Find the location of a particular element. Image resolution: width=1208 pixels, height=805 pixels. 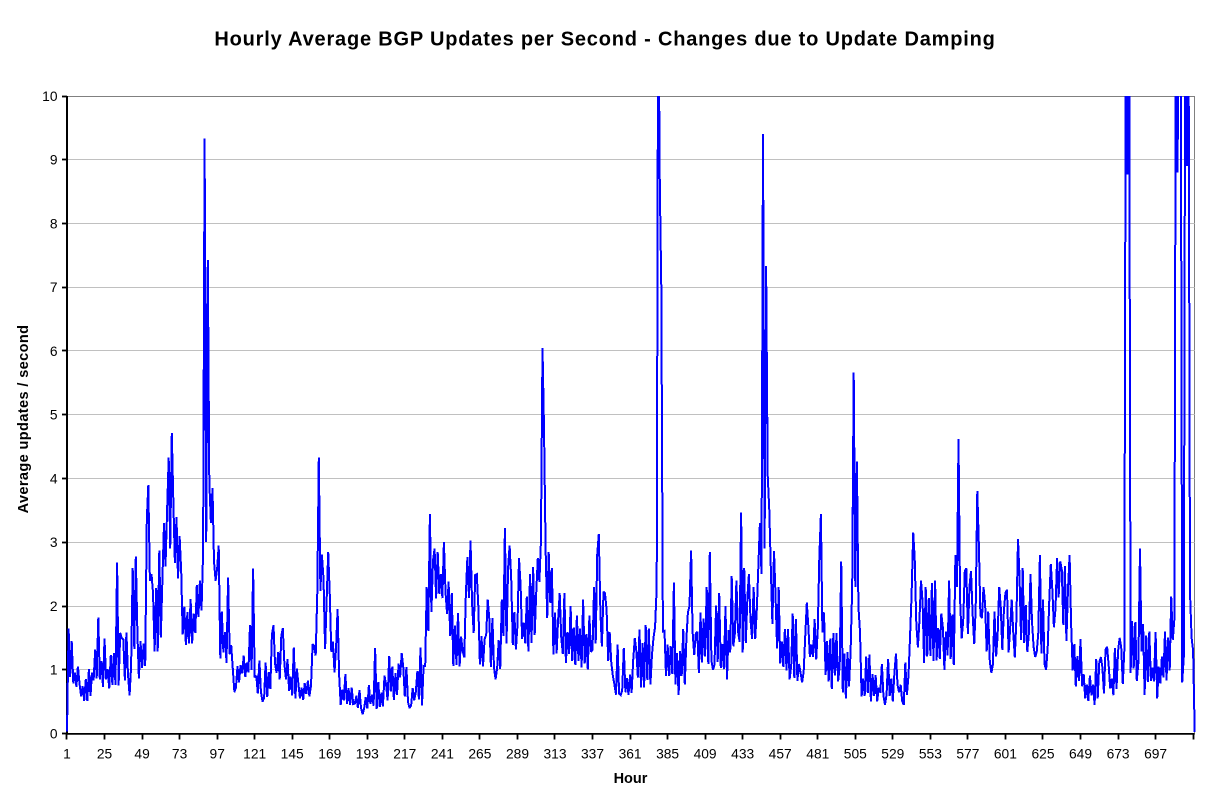

svg-text: 3 is located at coordinates (54, 542).